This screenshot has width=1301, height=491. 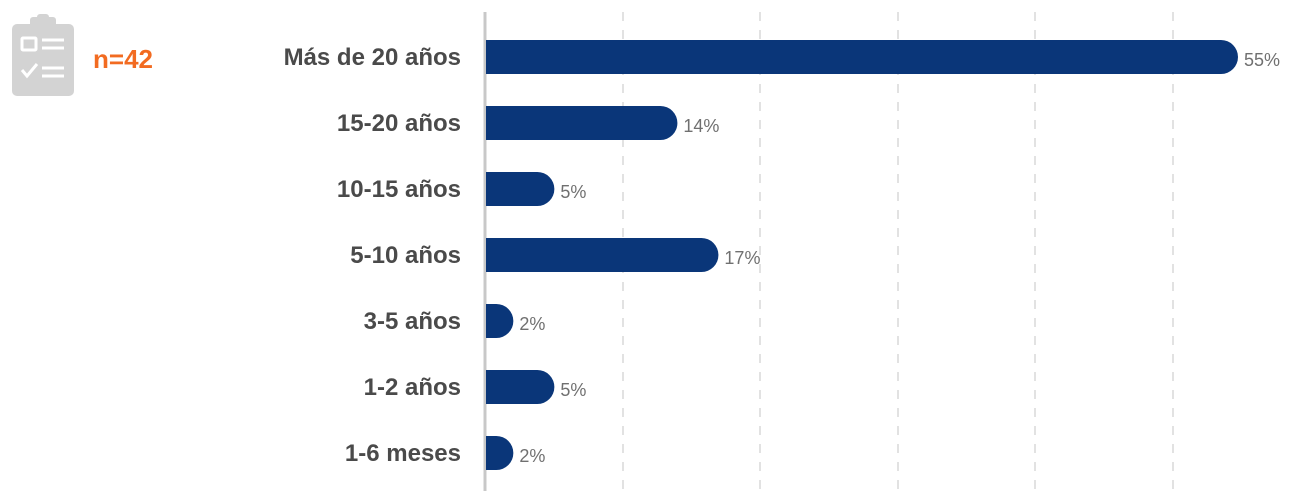 I want to click on value-label: 17%, so click(x=742, y=258).